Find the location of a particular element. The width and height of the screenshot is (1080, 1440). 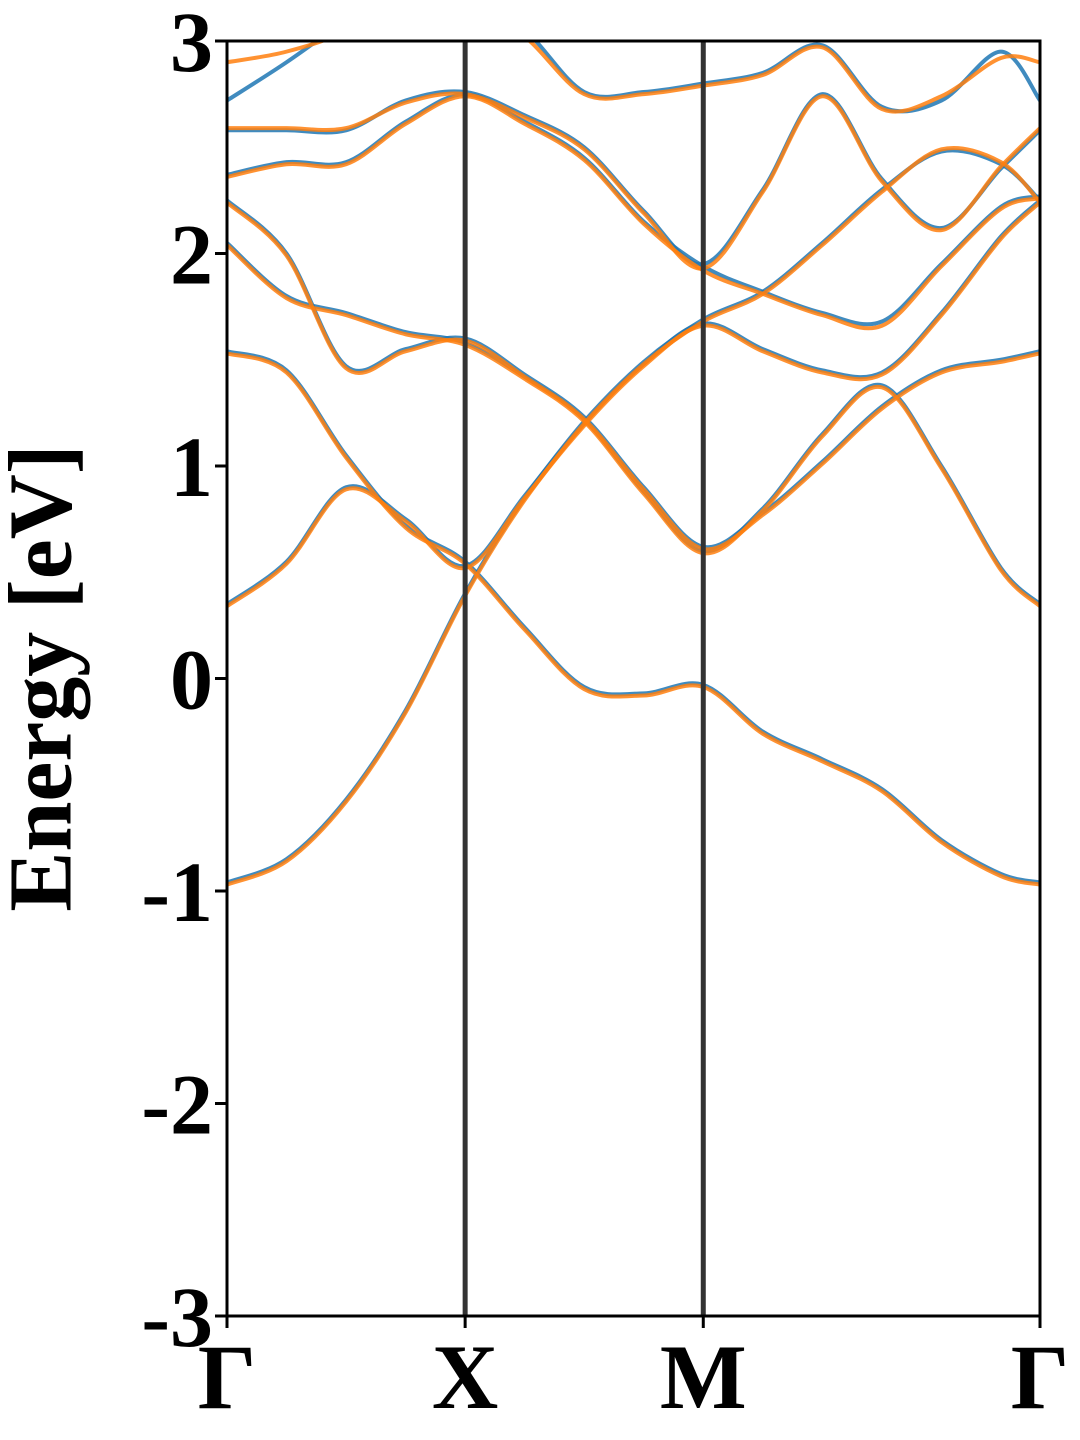

x-tick-label: M is located at coordinates (703, 1377).